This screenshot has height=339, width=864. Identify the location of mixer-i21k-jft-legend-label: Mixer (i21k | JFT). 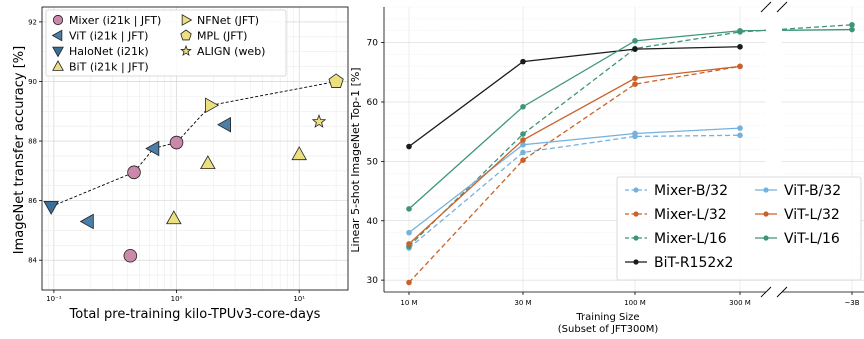
(115, 20).